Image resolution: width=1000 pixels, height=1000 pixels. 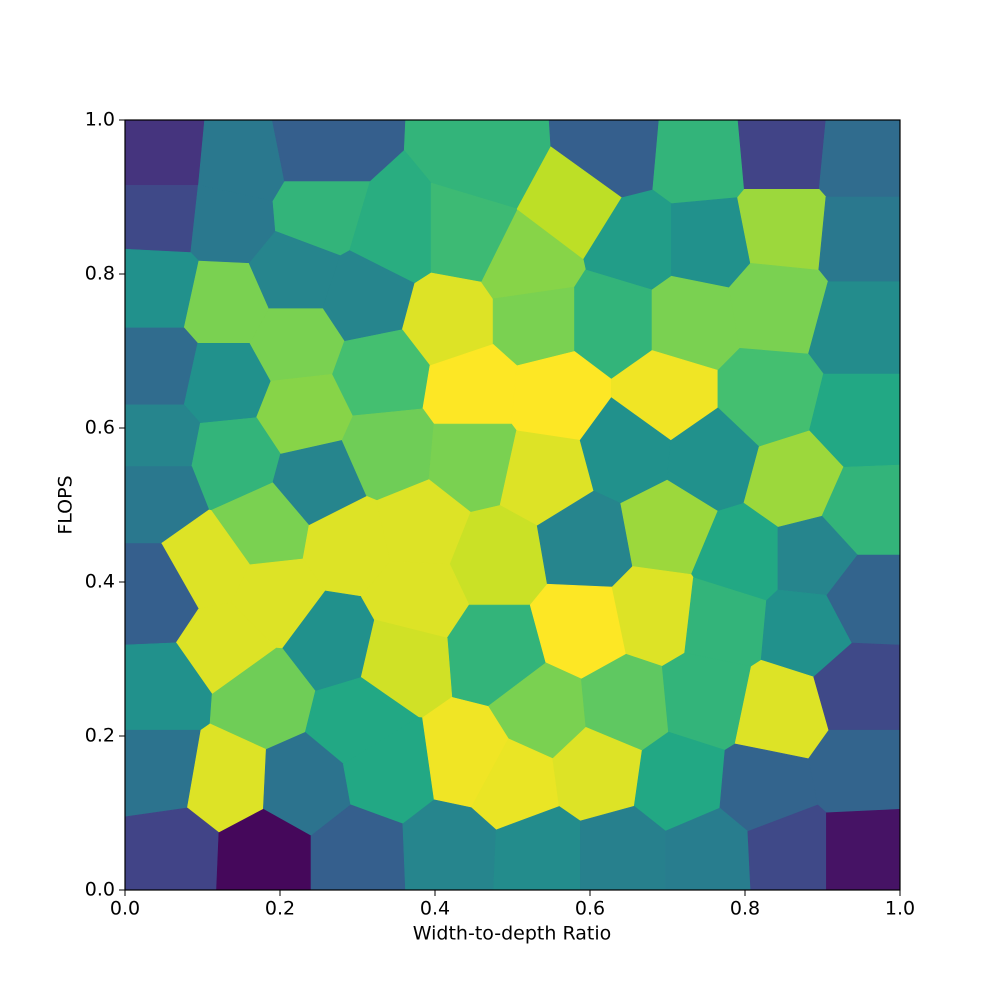 What do you see at coordinates (100, 120) in the screenshot?
I see `y-tick-label: 1.0` at bounding box center [100, 120].